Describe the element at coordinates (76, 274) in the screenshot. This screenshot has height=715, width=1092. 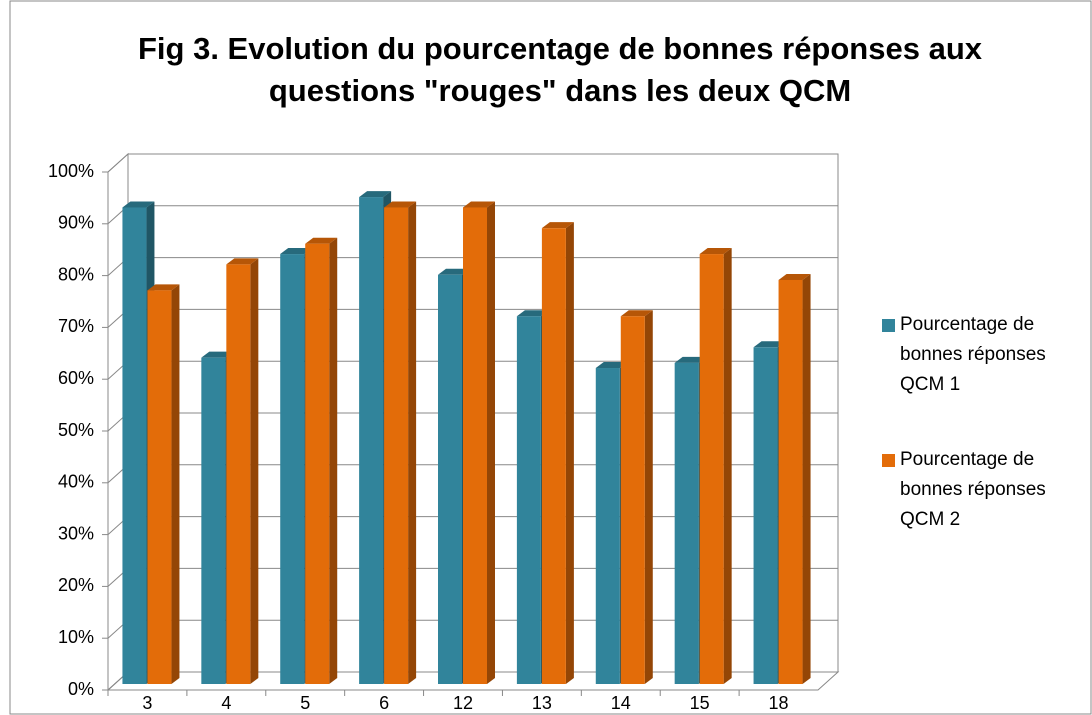
I see `y-tick-label: 80%` at that location.